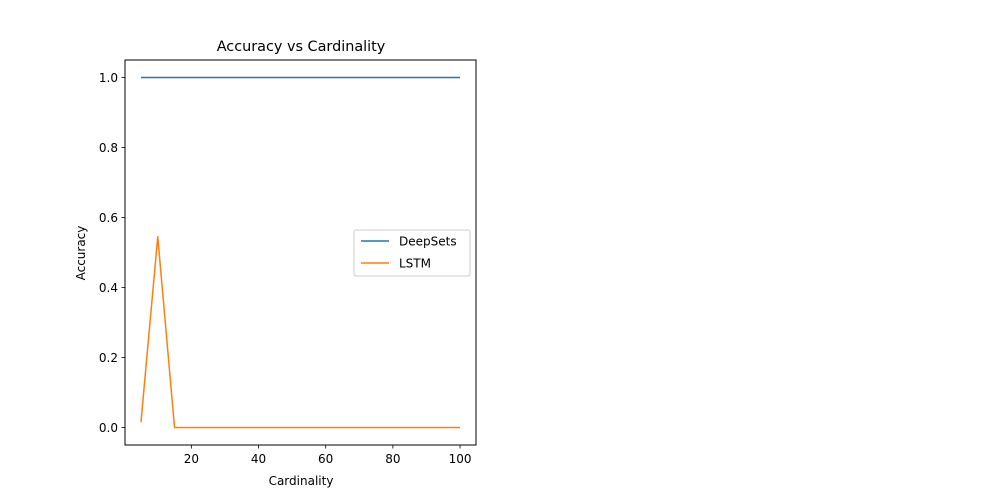 The height and width of the screenshot is (500, 1000). What do you see at coordinates (300, 332) in the screenshot?
I see `series-line-lstm` at bounding box center [300, 332].